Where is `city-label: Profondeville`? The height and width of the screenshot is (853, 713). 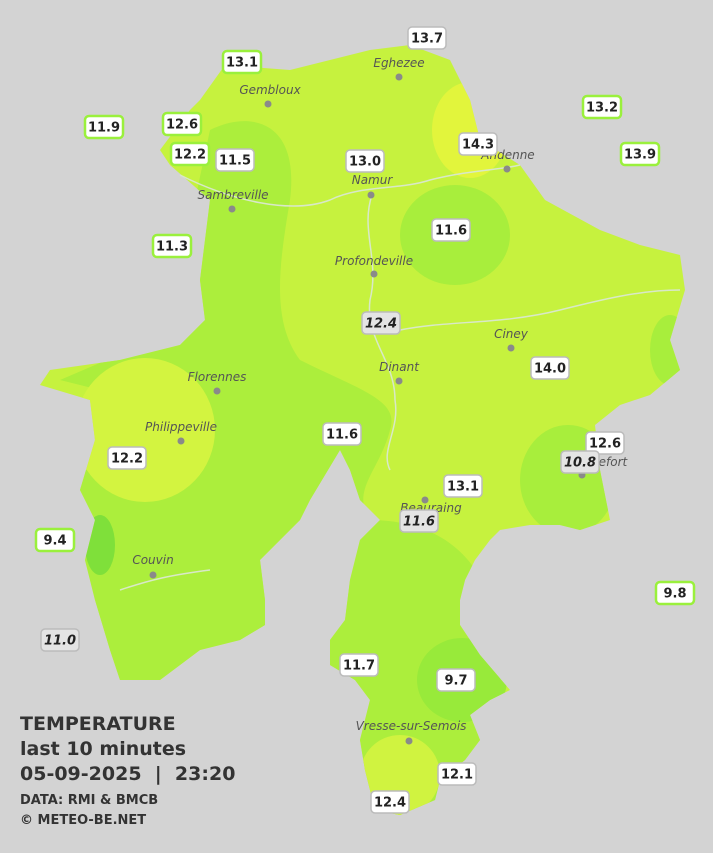
city-label: Profondeville is located at coordinates (374, 261).